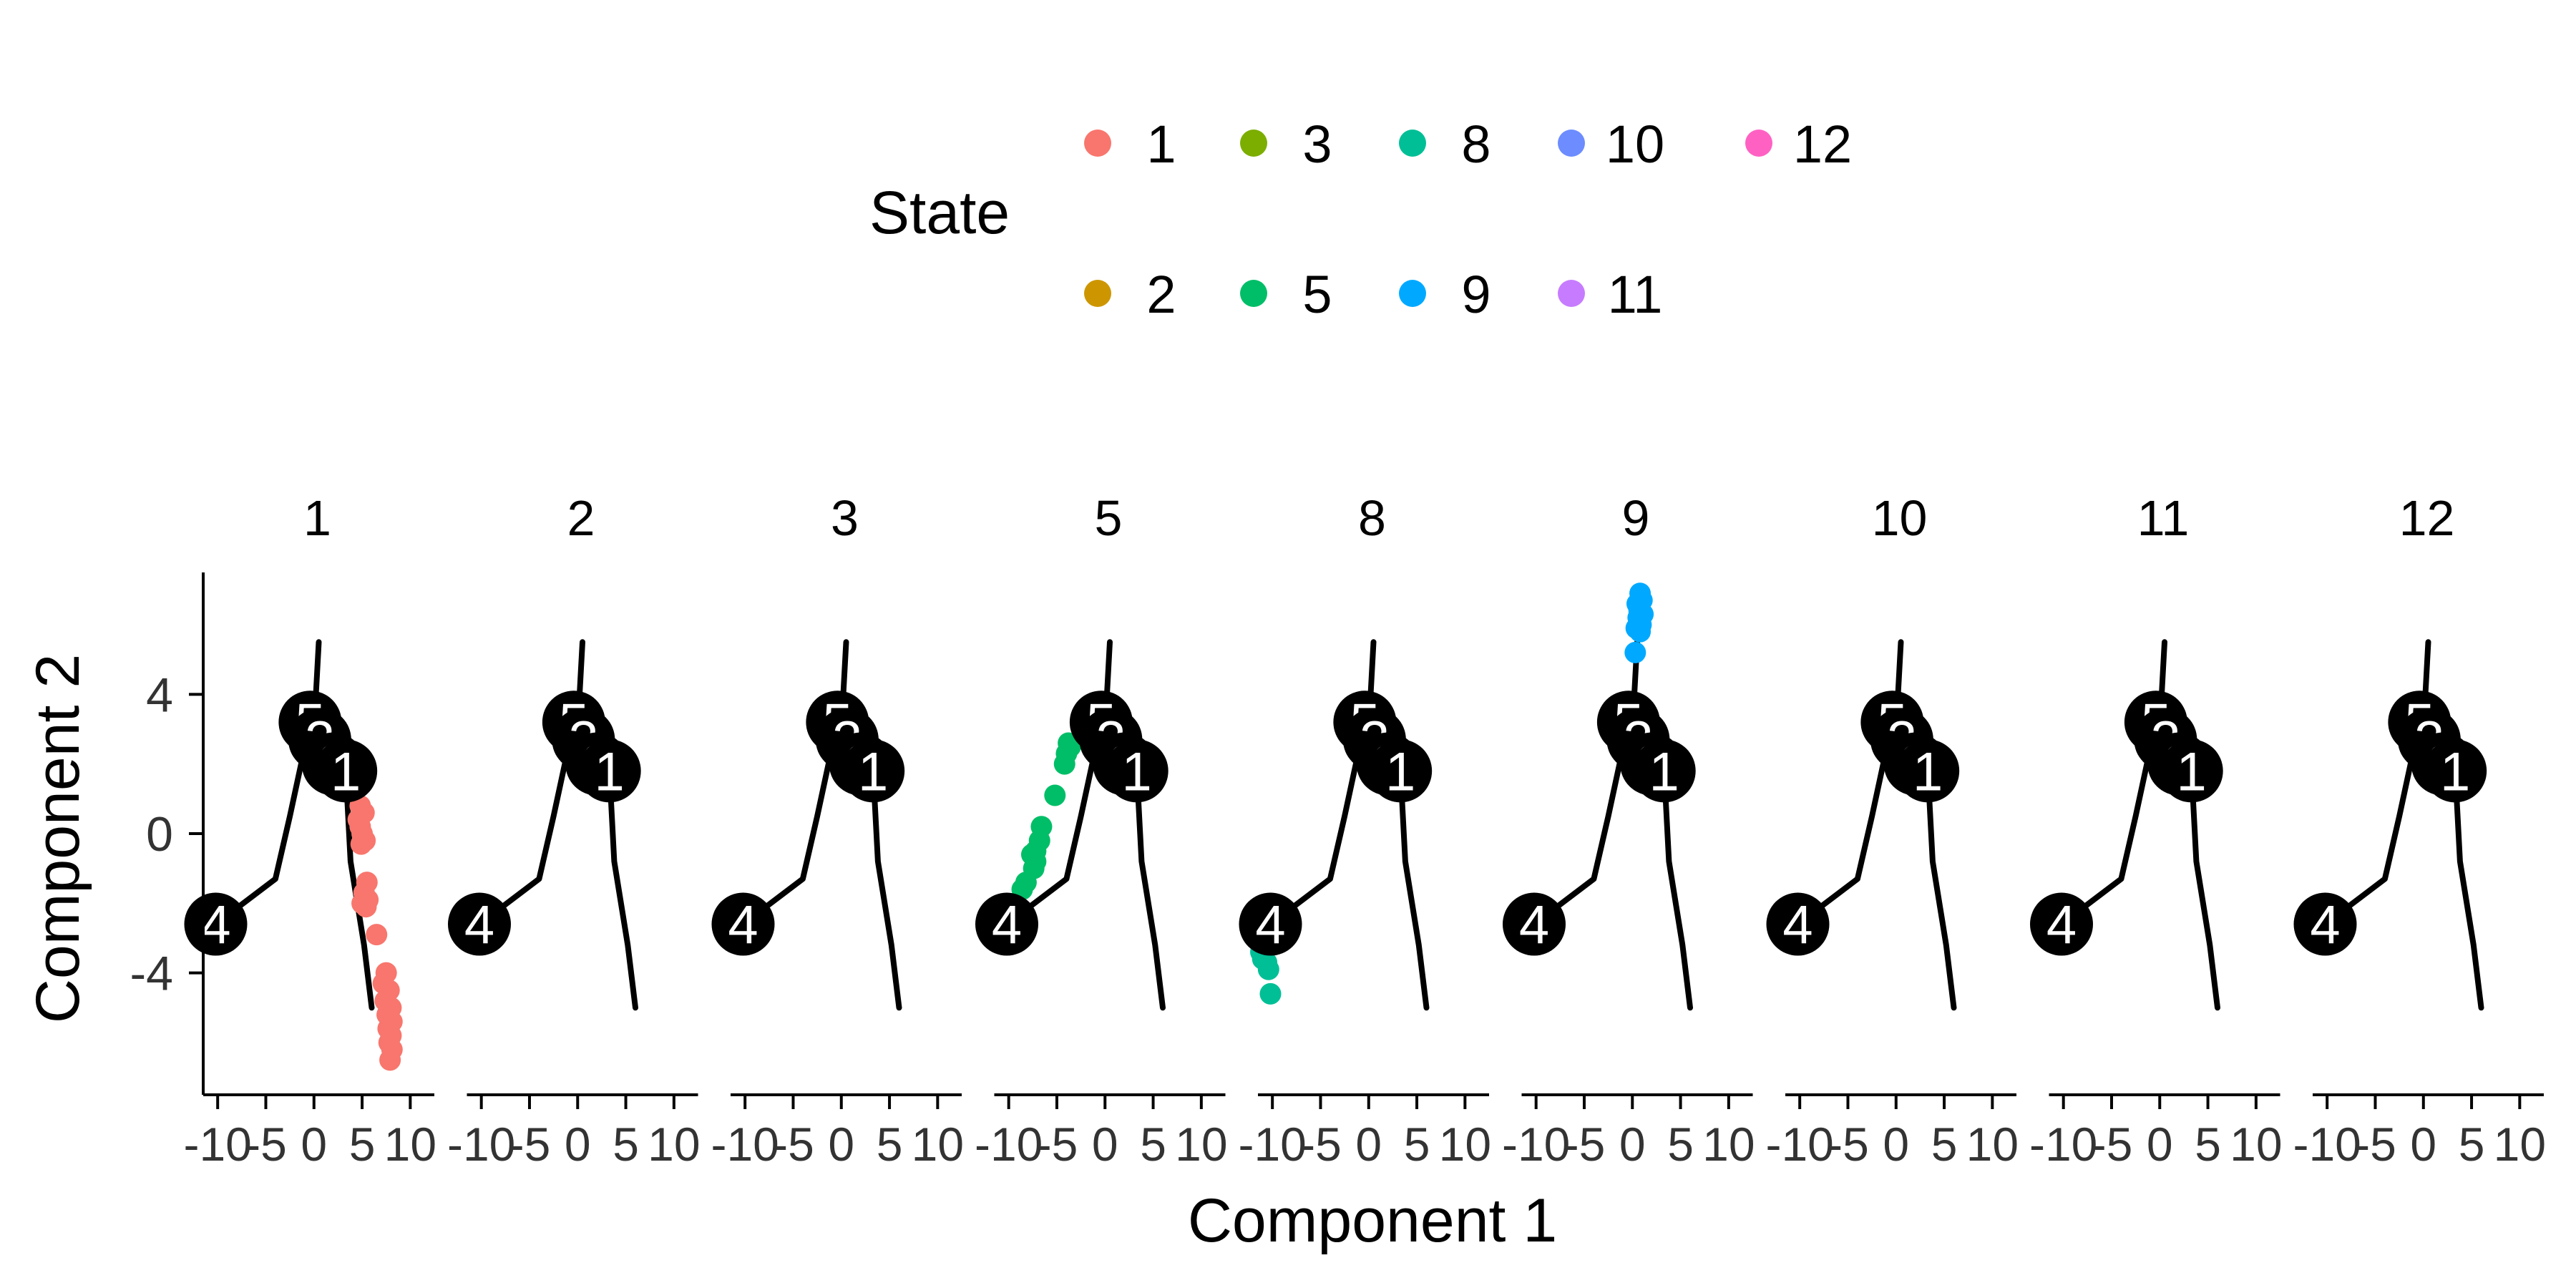 The width and height of the screenshot is (2576, 1288). Describe the element at coordinates (58, 838) in the screenshot. I see `y-axis-title: Component 2` at that location.